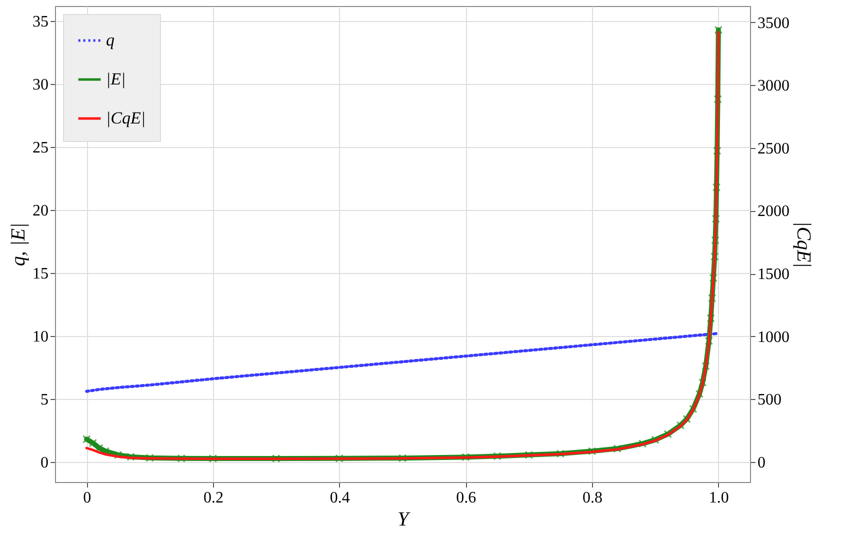 The height and width of the screenshot is (534, 855). What do you see at coordinates (40, 85) in the screenshot?
I see `y-tick-label: 30` at bounding box center [40, 85].